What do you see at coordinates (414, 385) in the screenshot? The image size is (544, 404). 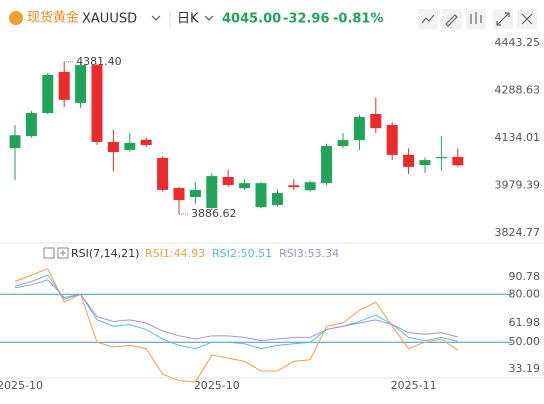 I see `x-tick-label: 2025-11` at bounding box center [414, 385].